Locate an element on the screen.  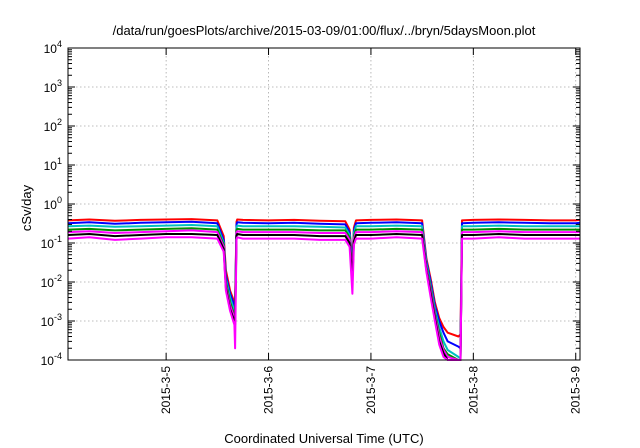
x-tick-label: 2015-3-6 is located at coordinates (269, 390).